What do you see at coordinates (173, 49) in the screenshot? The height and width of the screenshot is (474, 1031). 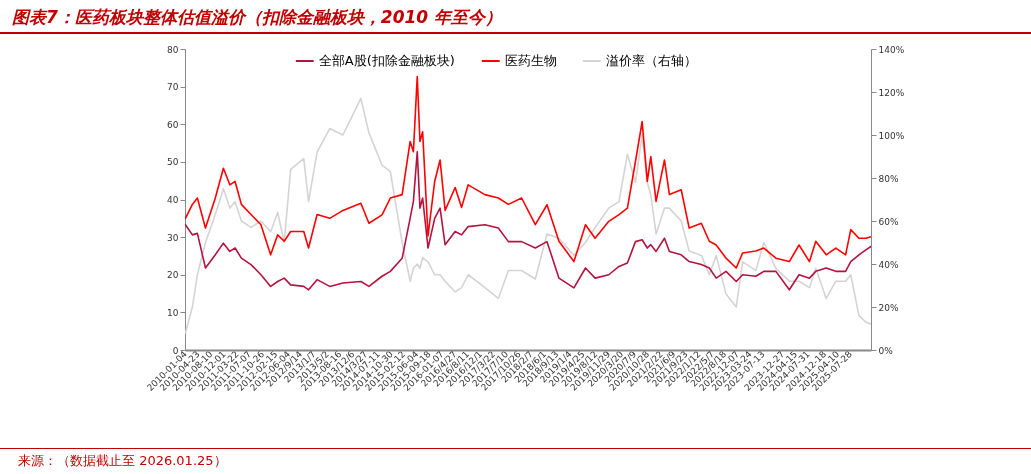 I see `y-tick-label: 80` at bounding box center [173, 49].